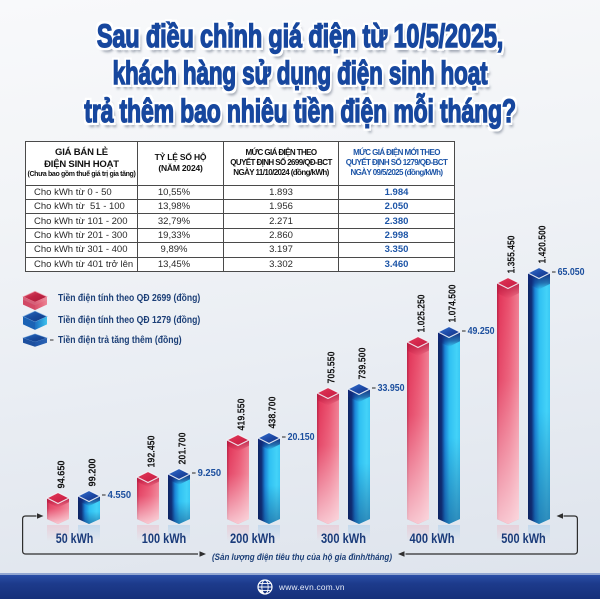 The image size is (600, 599). I want to click on svg-text: 438.700, so click(273, 412).